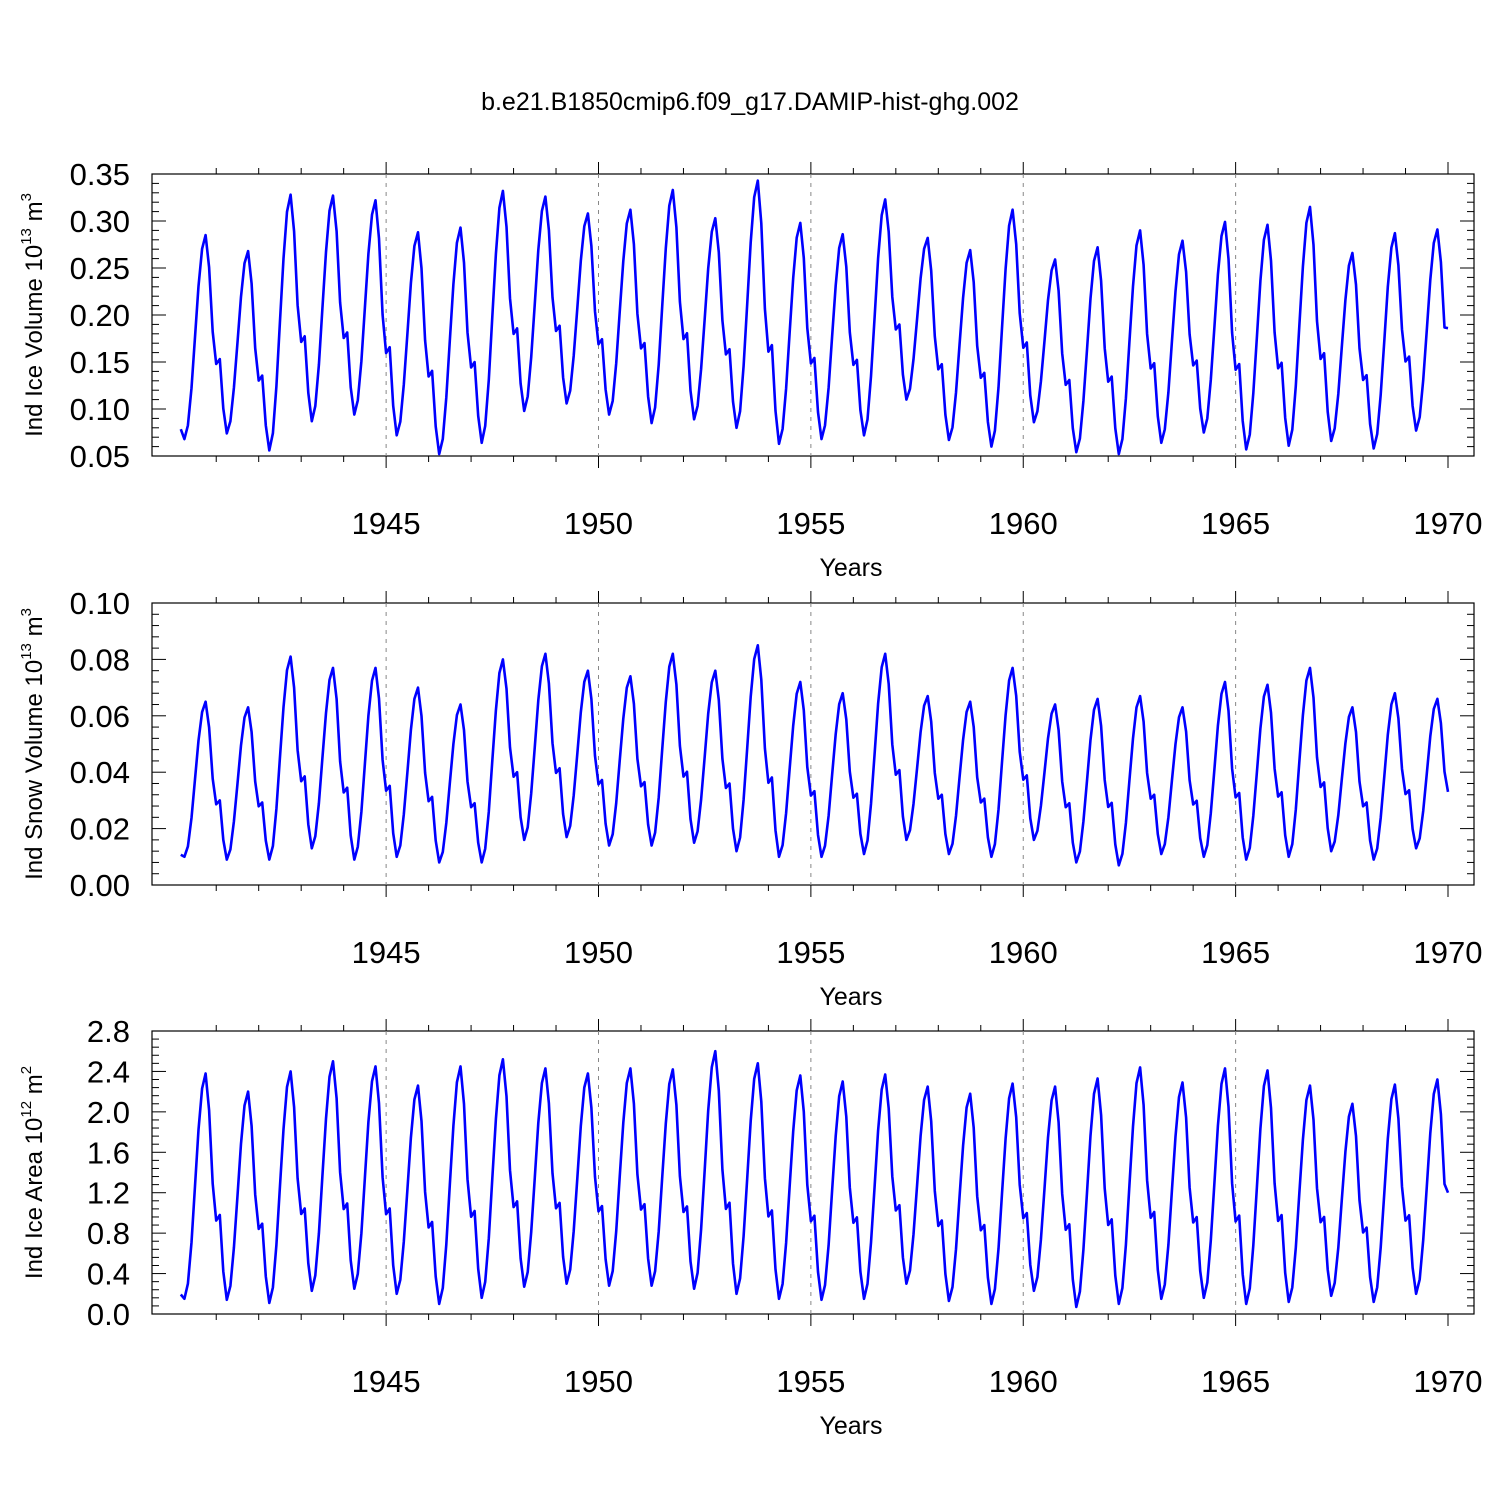 The width and height of the screenshot is (1500, 1500). I want to click on y-tick-label: 2.4, so click(108, 1071).